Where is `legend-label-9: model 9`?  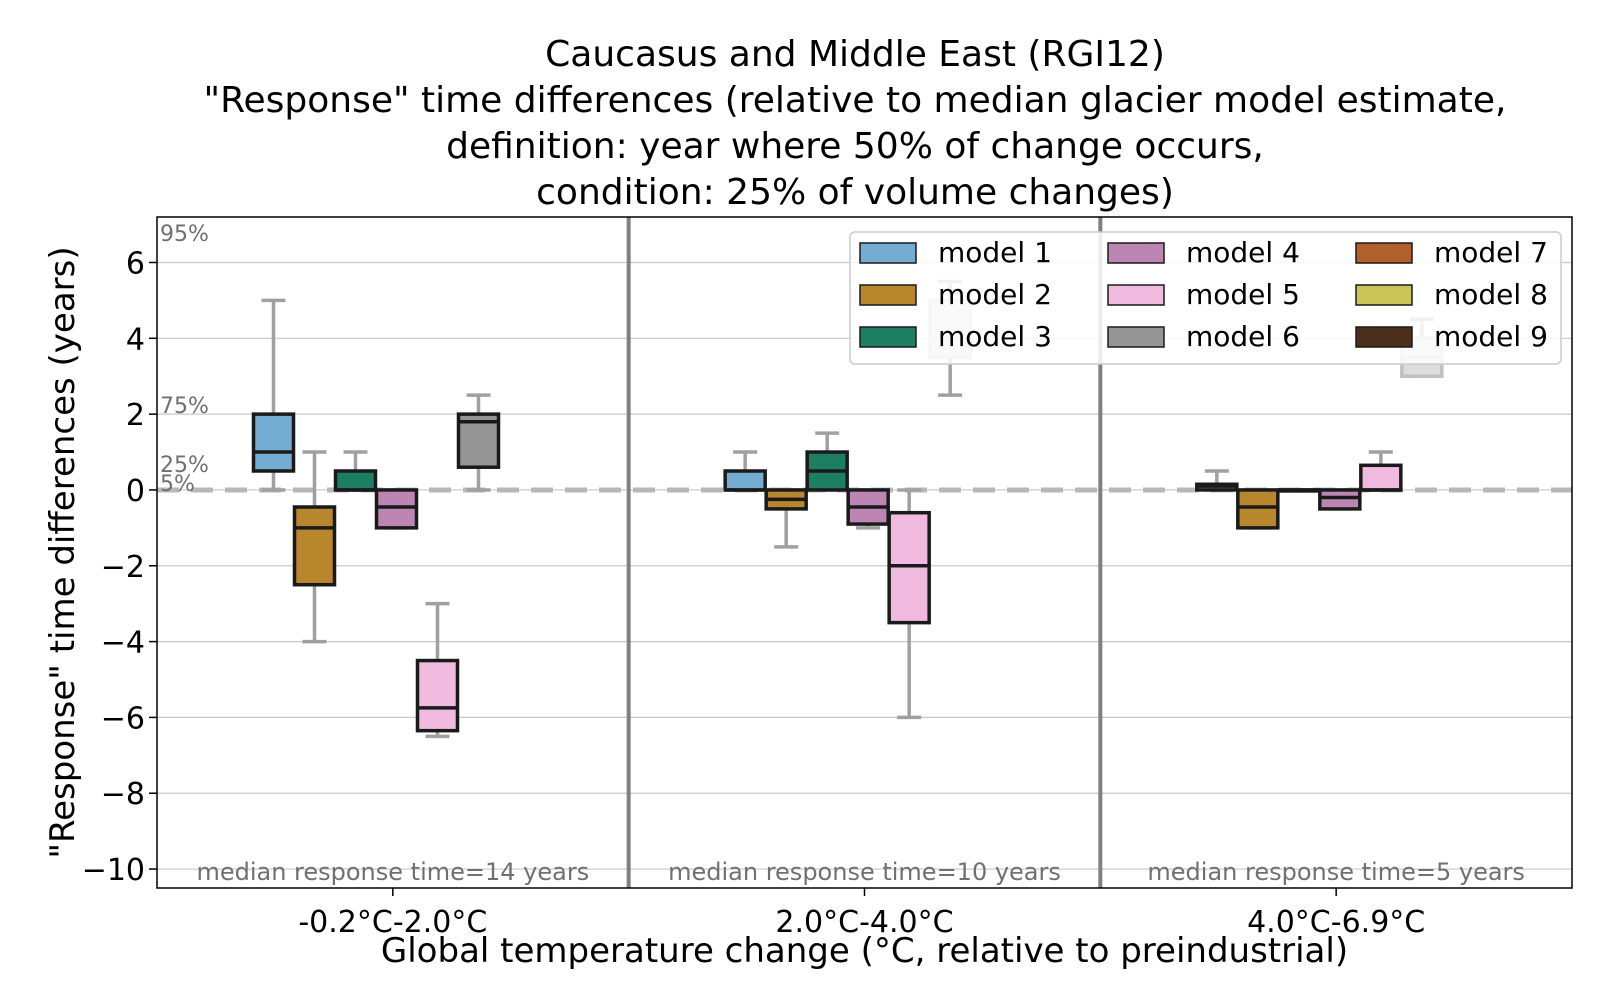
legend-label-9: model 9 is located at coordinates (1491, 336).